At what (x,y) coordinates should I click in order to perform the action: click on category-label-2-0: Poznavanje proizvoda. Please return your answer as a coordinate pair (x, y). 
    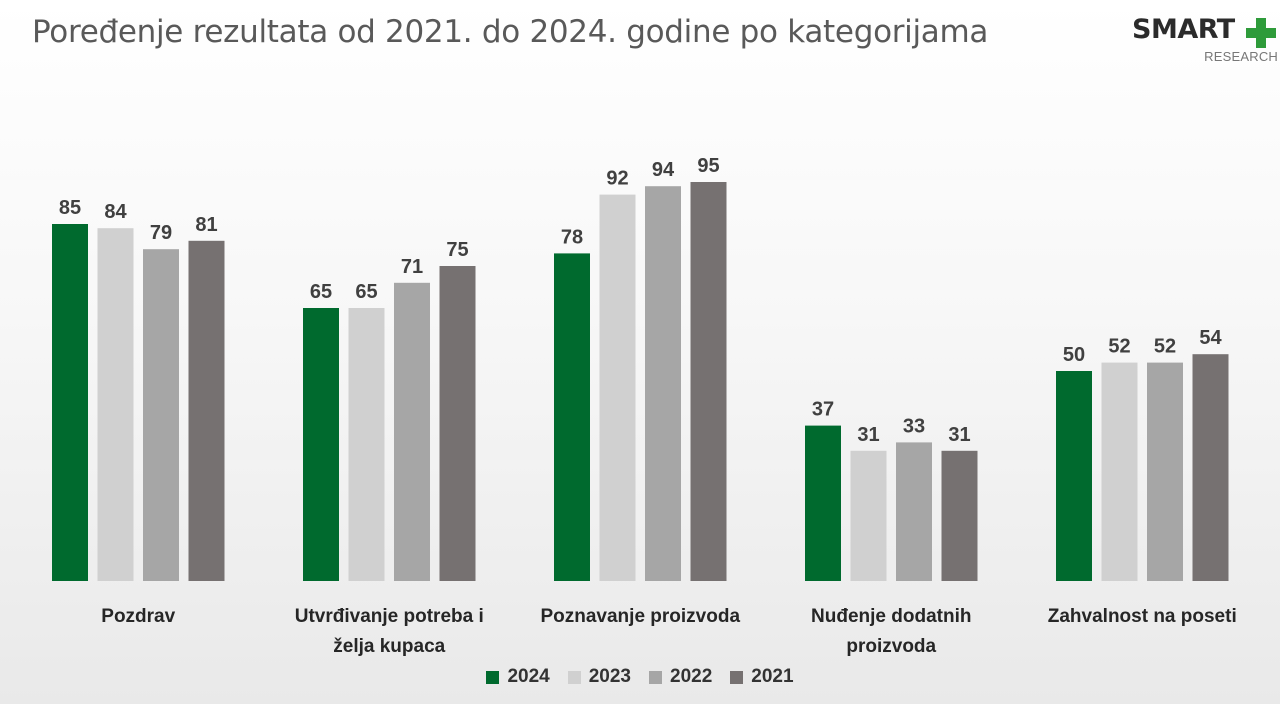
    Looking at the image, I should click on (640, 616).